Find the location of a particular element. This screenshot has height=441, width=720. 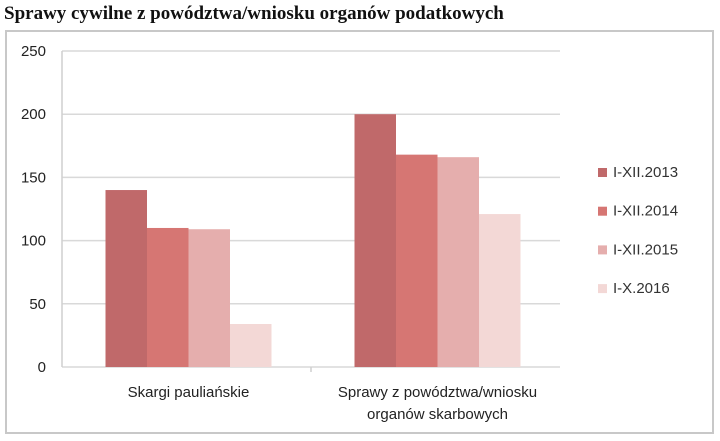

y-tick-label: 0 is located at coordinates (42, 367).